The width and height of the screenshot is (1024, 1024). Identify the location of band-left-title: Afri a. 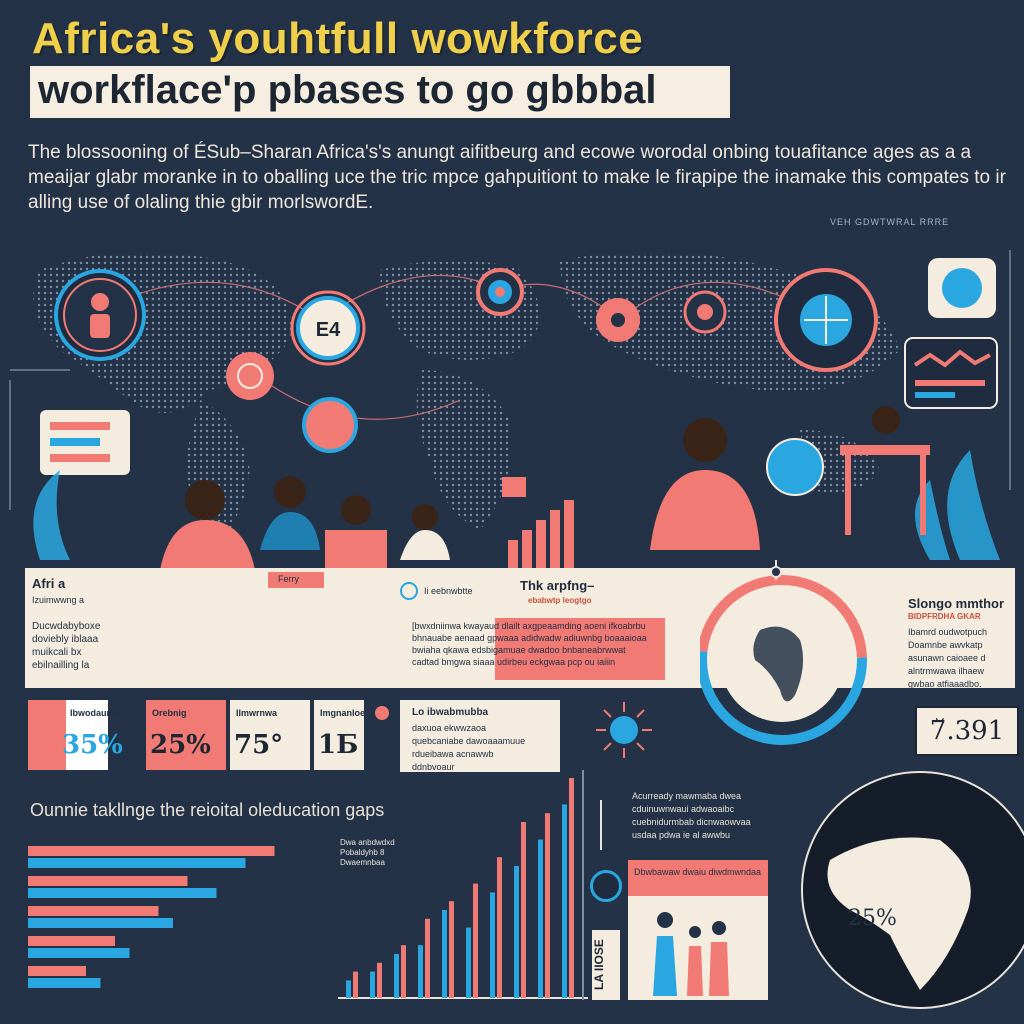
(49, 583).